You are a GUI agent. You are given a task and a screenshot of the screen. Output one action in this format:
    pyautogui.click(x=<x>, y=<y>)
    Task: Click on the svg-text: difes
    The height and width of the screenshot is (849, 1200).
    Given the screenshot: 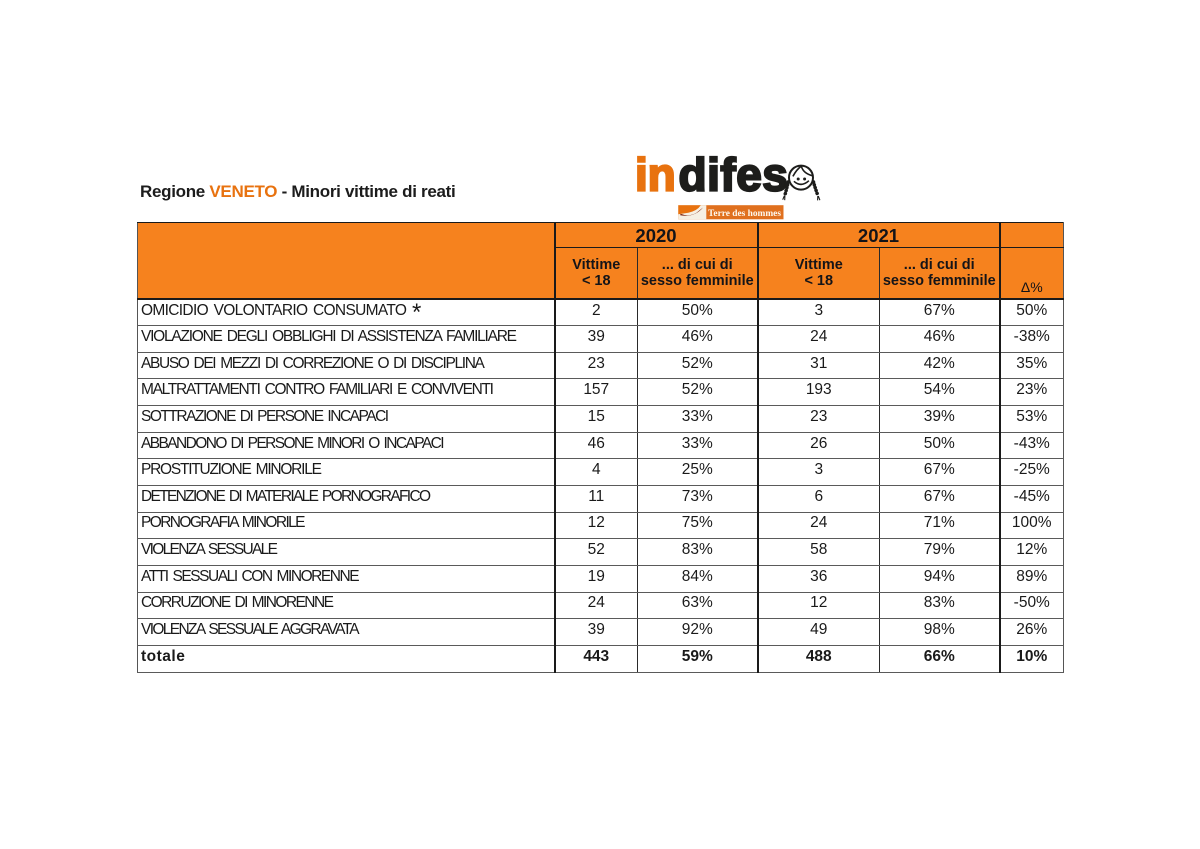 What is the action you would take?
    pyautogui.click(x=734, y=175)
    